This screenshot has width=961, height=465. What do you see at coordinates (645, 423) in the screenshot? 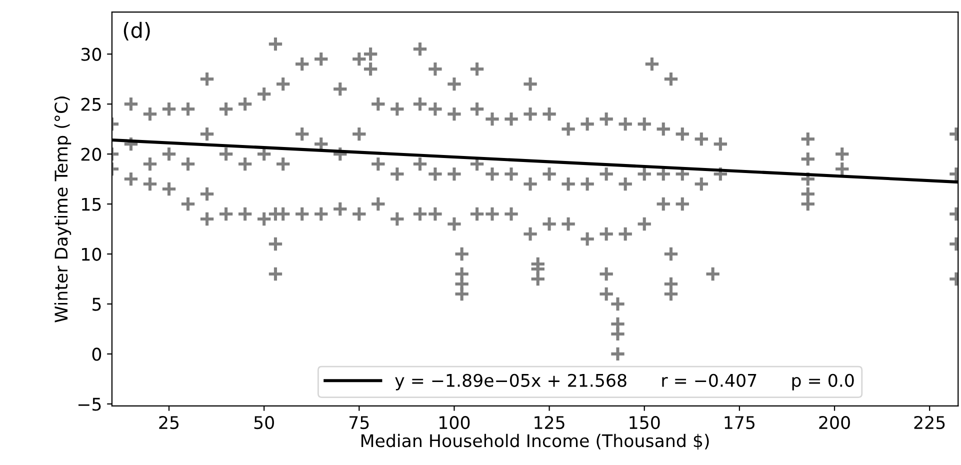
I see `x-tick-label: 150` at bounding box center [645, 423].